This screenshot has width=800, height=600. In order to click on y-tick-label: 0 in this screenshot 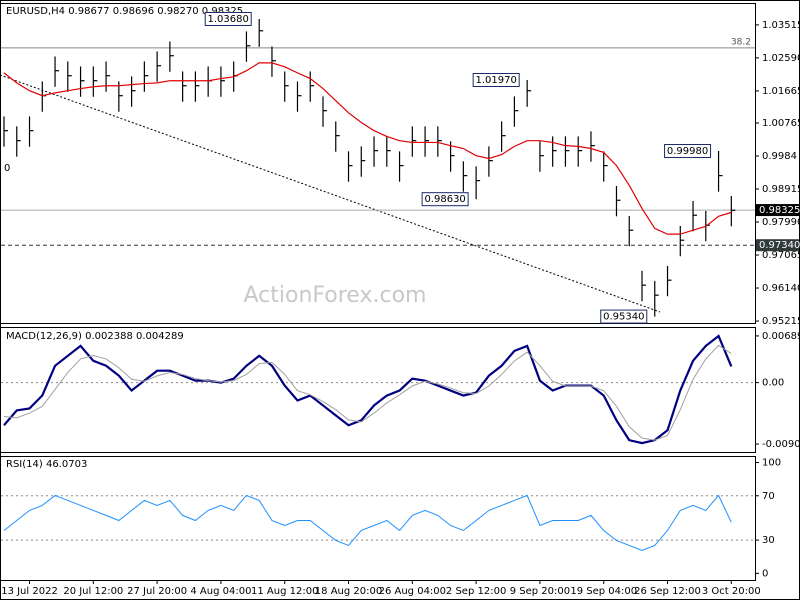, I will do `click(765, 573)`.